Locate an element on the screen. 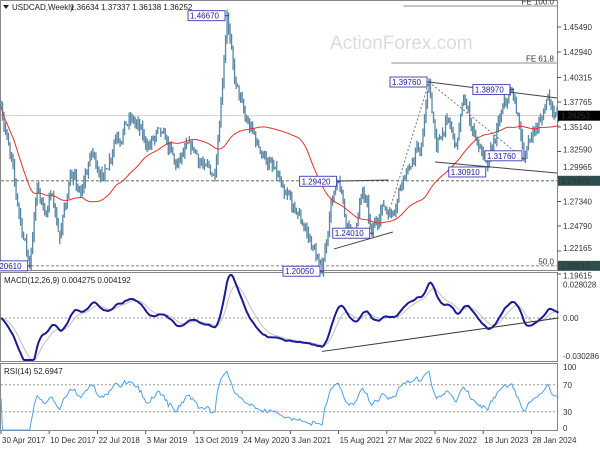 The height and width of the screenshot is (455, 600). date-tick-label: 3 Jan 2021 is located at coordinates (311, 440).